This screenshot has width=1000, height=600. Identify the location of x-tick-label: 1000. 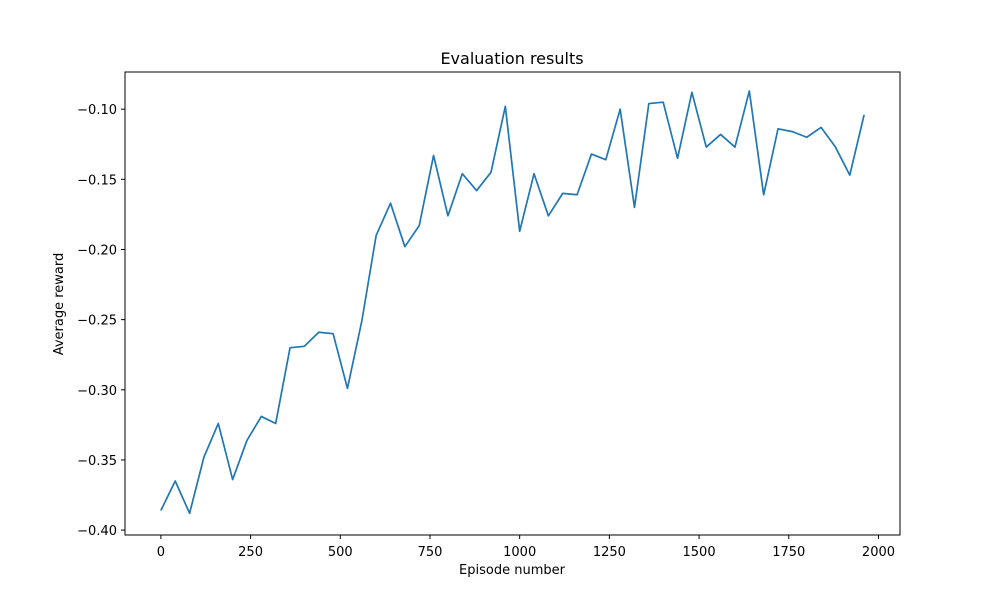
(519, 552).